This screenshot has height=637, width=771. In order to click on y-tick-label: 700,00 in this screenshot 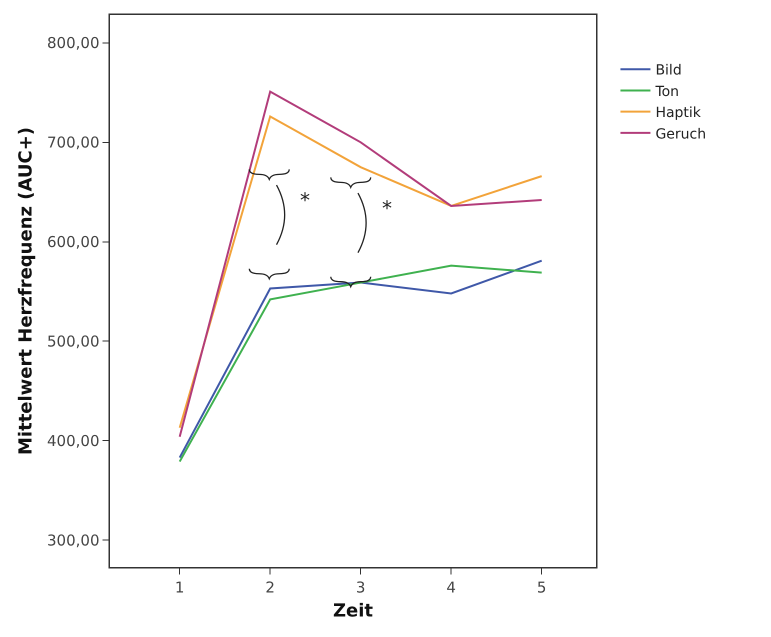, I will do `click(73, 143)`.